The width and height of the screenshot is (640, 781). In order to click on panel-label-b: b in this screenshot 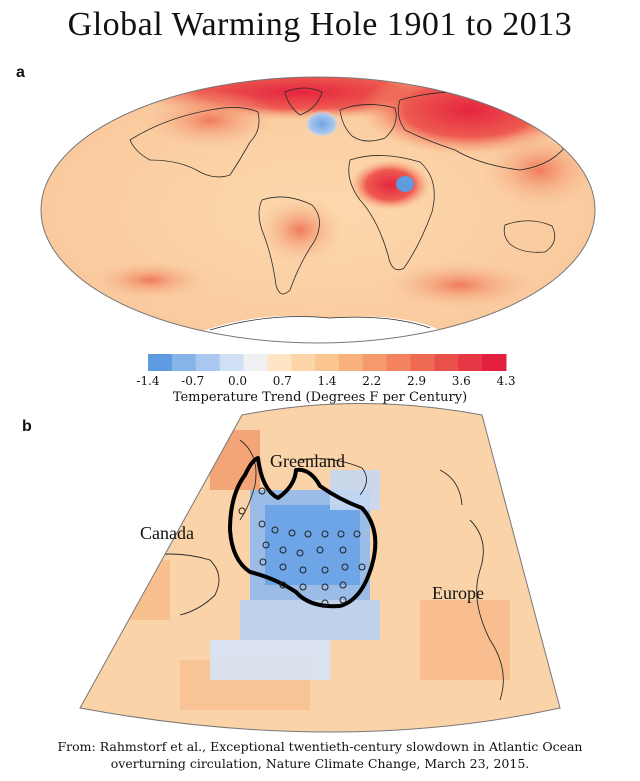, I will do `click(27, 426)`.